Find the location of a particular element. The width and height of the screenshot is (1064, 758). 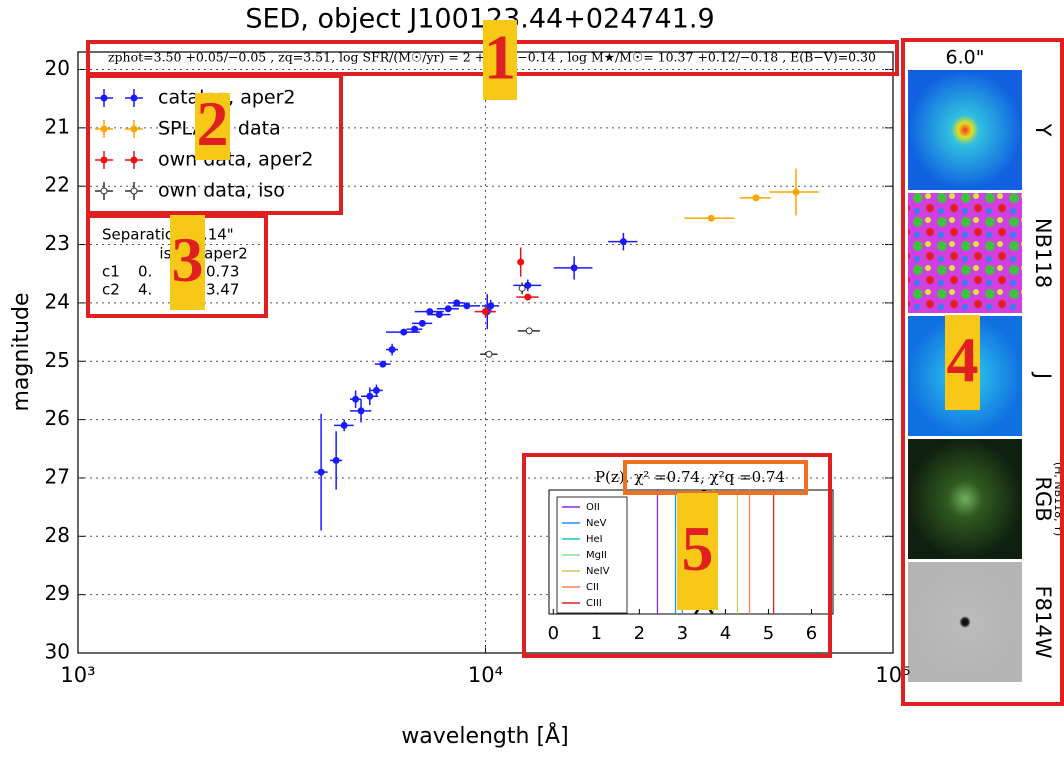

separation-cell: 3.47 is located at coordinates (222, 290).